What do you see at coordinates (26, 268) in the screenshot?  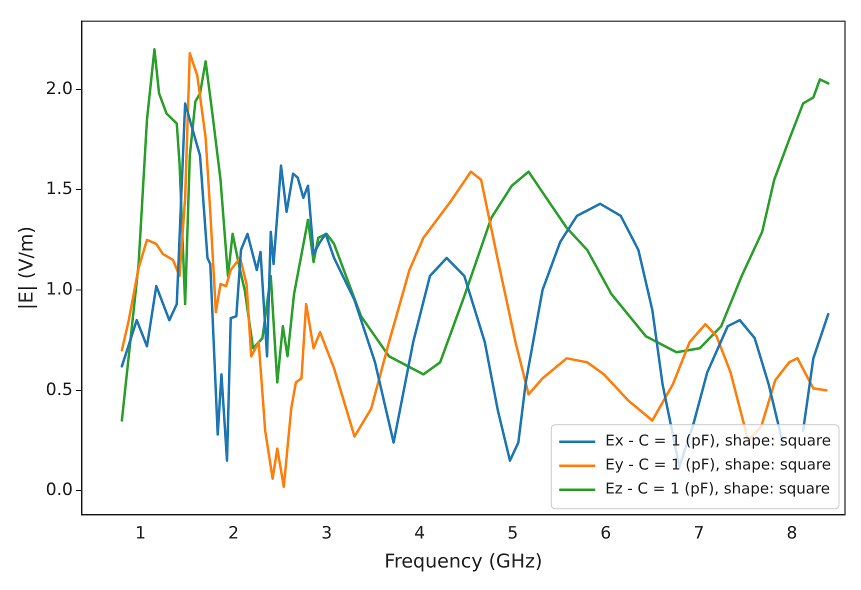 I see `y-axis-title: |E| (V/m)` at bounding box center [26, 268].